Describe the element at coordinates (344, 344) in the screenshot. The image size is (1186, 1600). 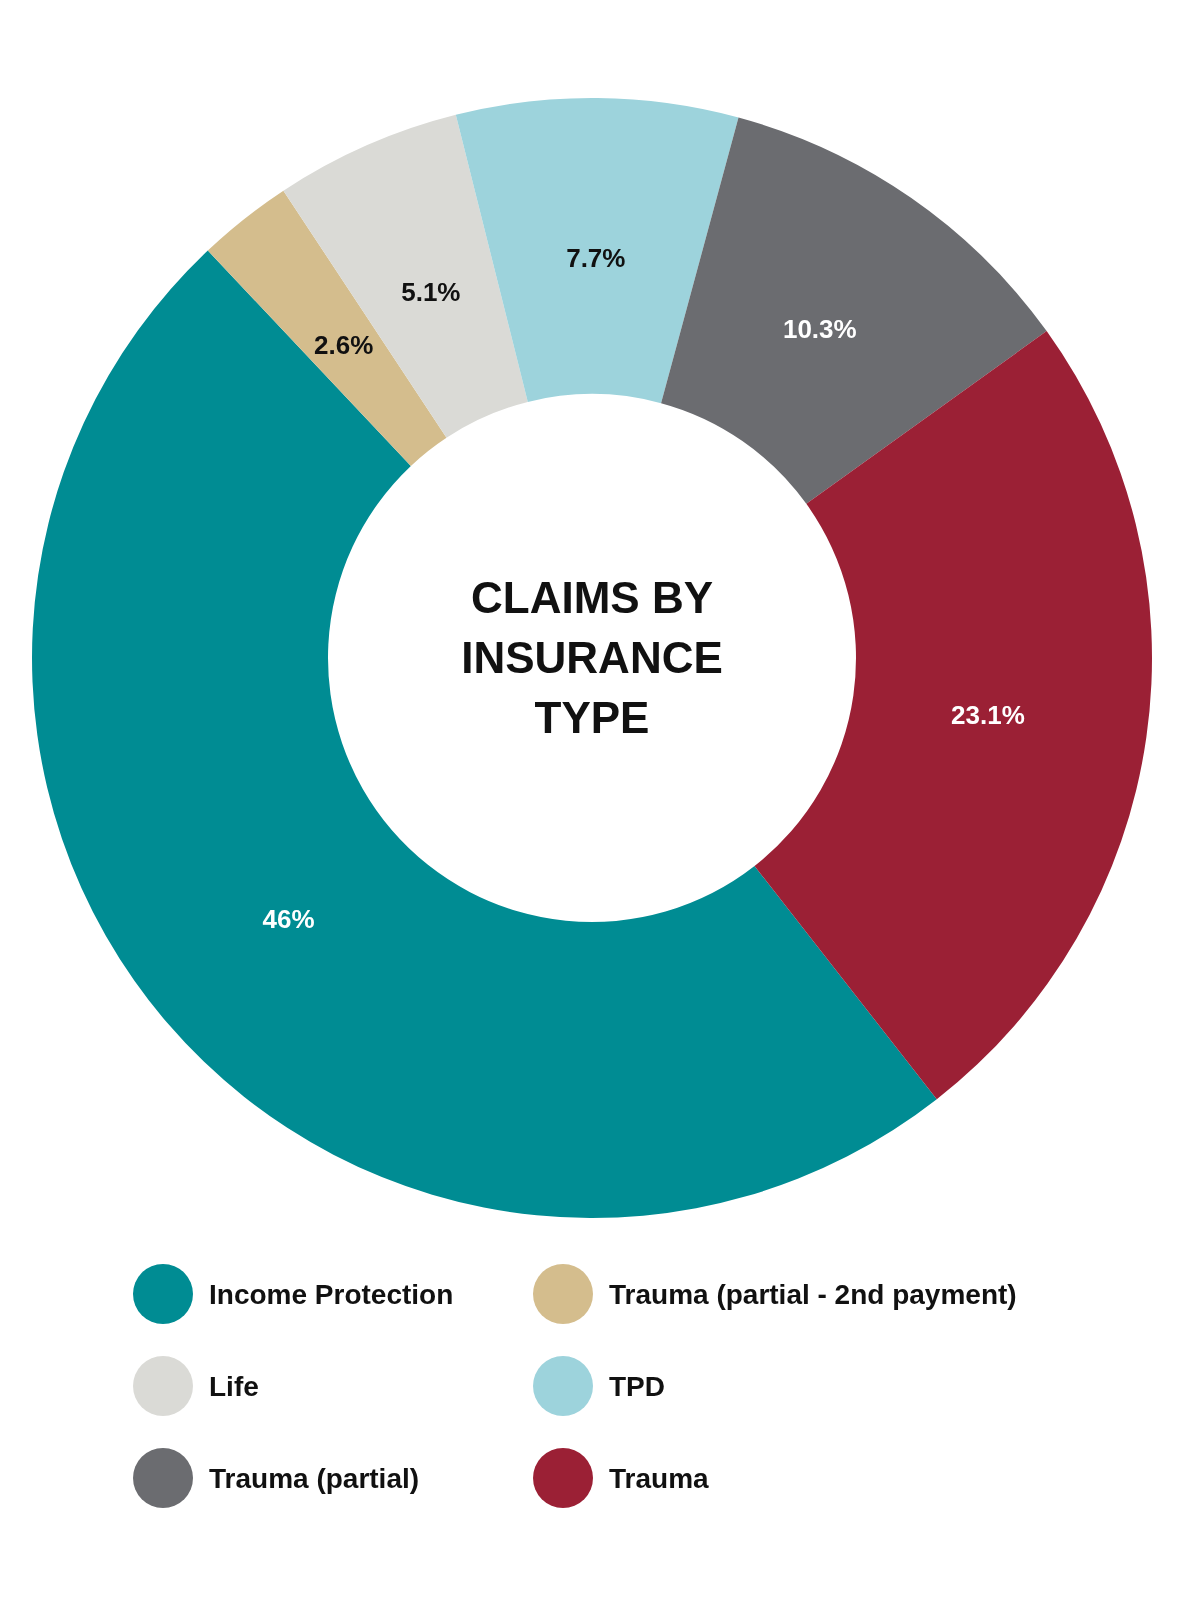
I see `data-label: 2.6%` at that location.